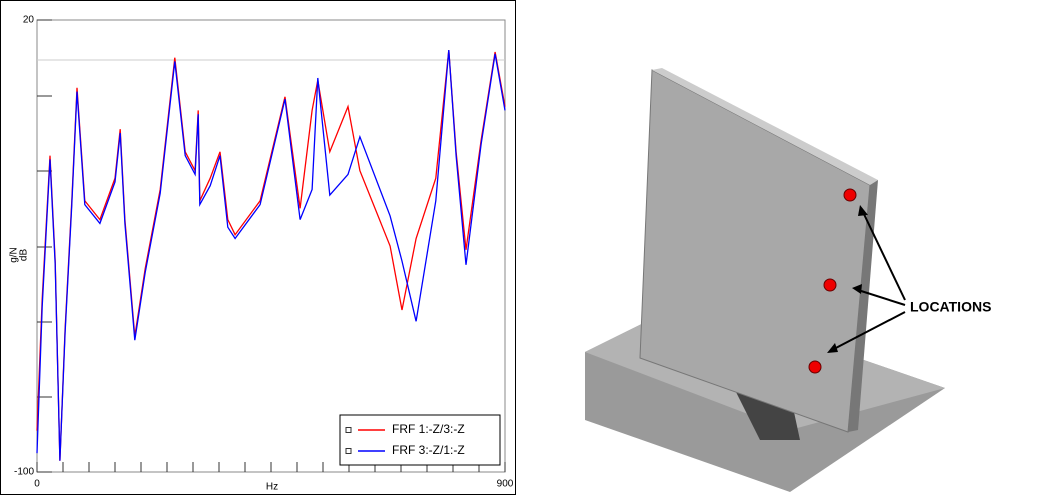  Describe the element at coordinates (272, 487) in the screenshot. I see `x-axis-label: Hz` at that location.